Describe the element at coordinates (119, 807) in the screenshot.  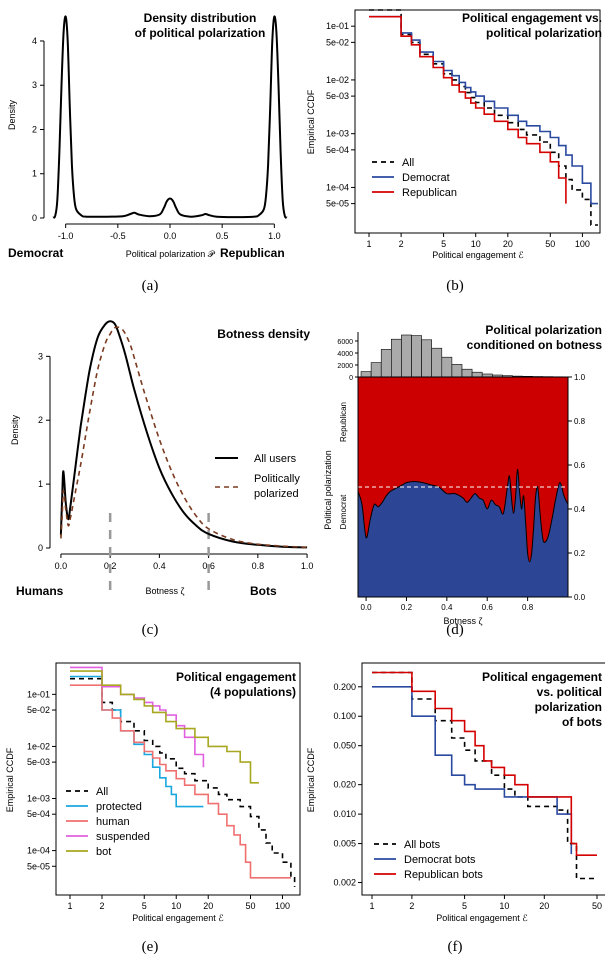
I see `e-legend-label: protected` at that location.